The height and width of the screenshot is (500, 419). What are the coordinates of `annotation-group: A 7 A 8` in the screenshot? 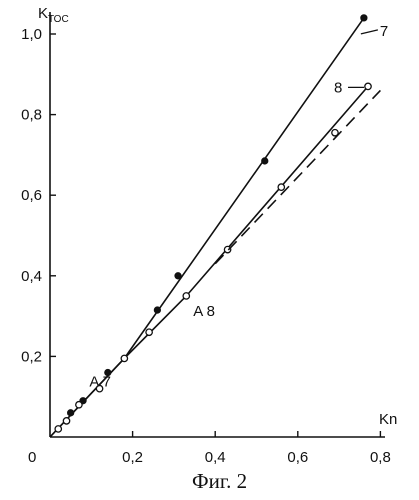 It's located at (152, 346).